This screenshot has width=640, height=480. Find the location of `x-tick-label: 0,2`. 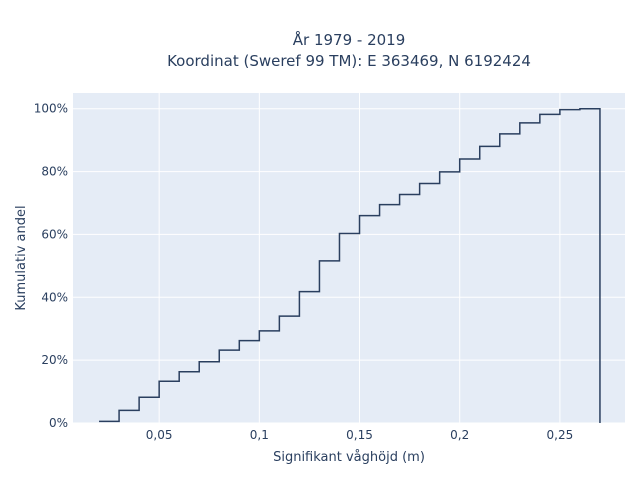

x-tick-label: 0,2 is located at coordinates (459, 435).